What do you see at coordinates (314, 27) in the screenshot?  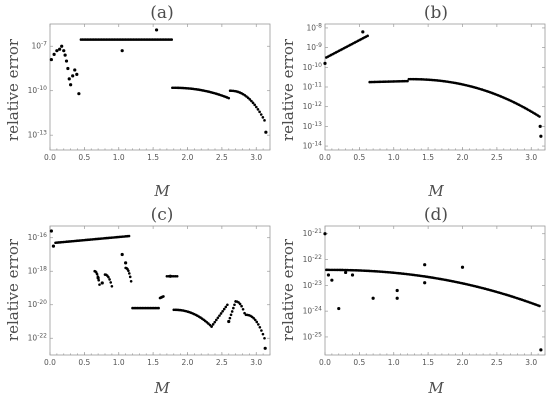 I see `y-tick-label: 10-8` at bounding box center [314, 27].